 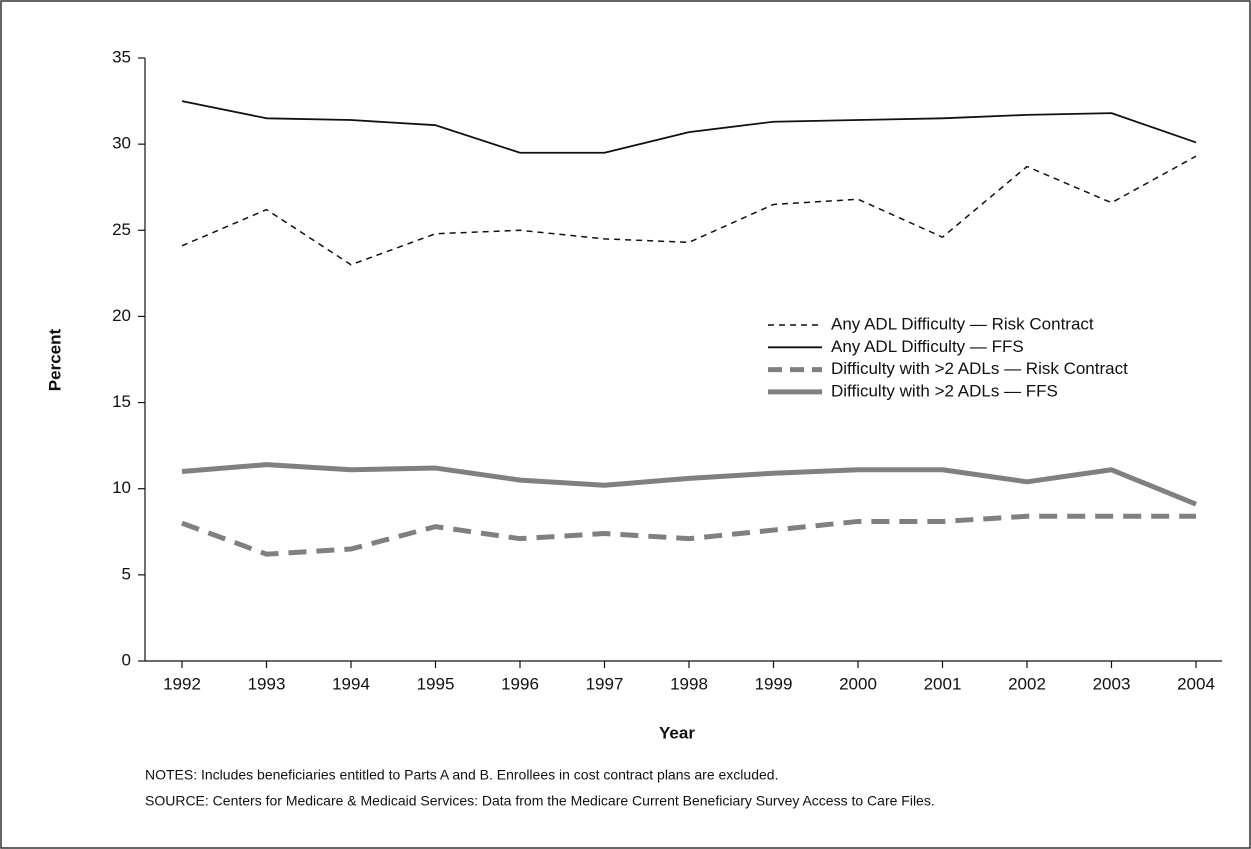 I want to click on x-tick-label: 2001, so click(x=943, y=683).